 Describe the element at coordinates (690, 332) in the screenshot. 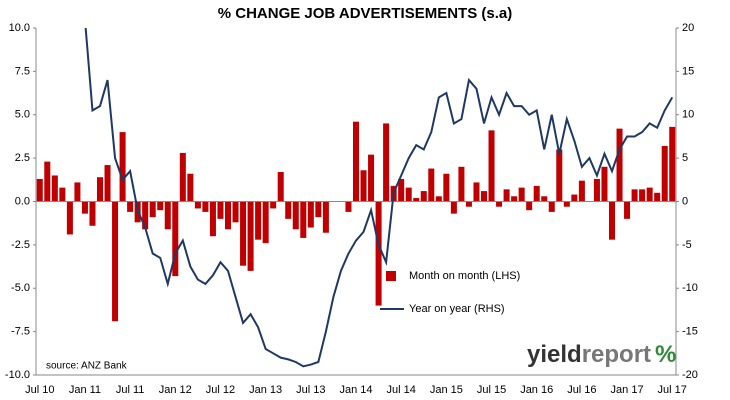

I see `y2-tick-label: -15` at that location.